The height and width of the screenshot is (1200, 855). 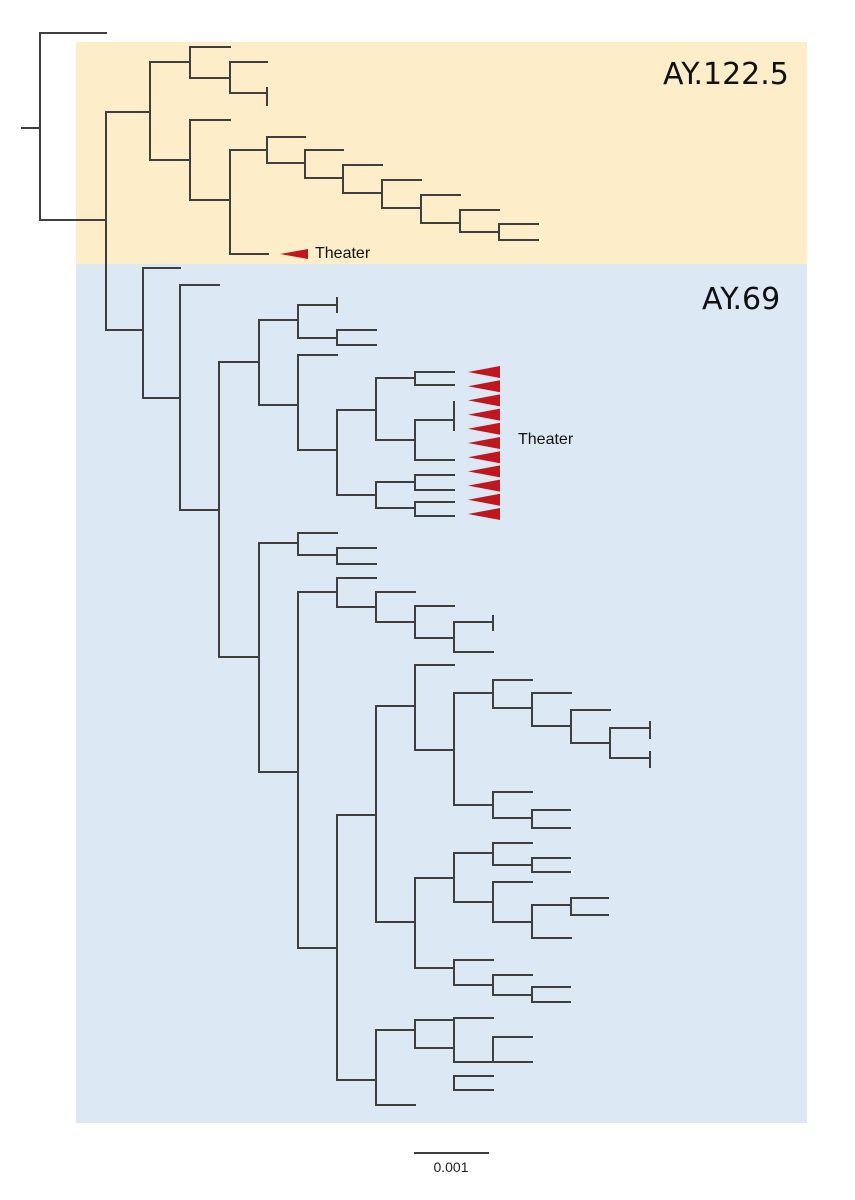 What do you see at coordinates (343, 253) in the screenshot?
I see `tip-label-theater-single: Theater` at bounding box center [343, 253].